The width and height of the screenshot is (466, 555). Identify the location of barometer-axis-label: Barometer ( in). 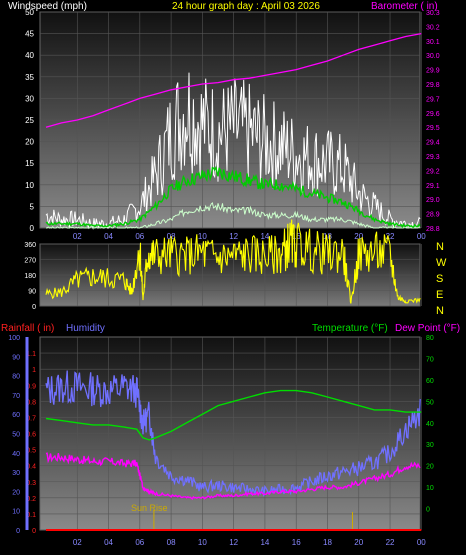
(404, 6).